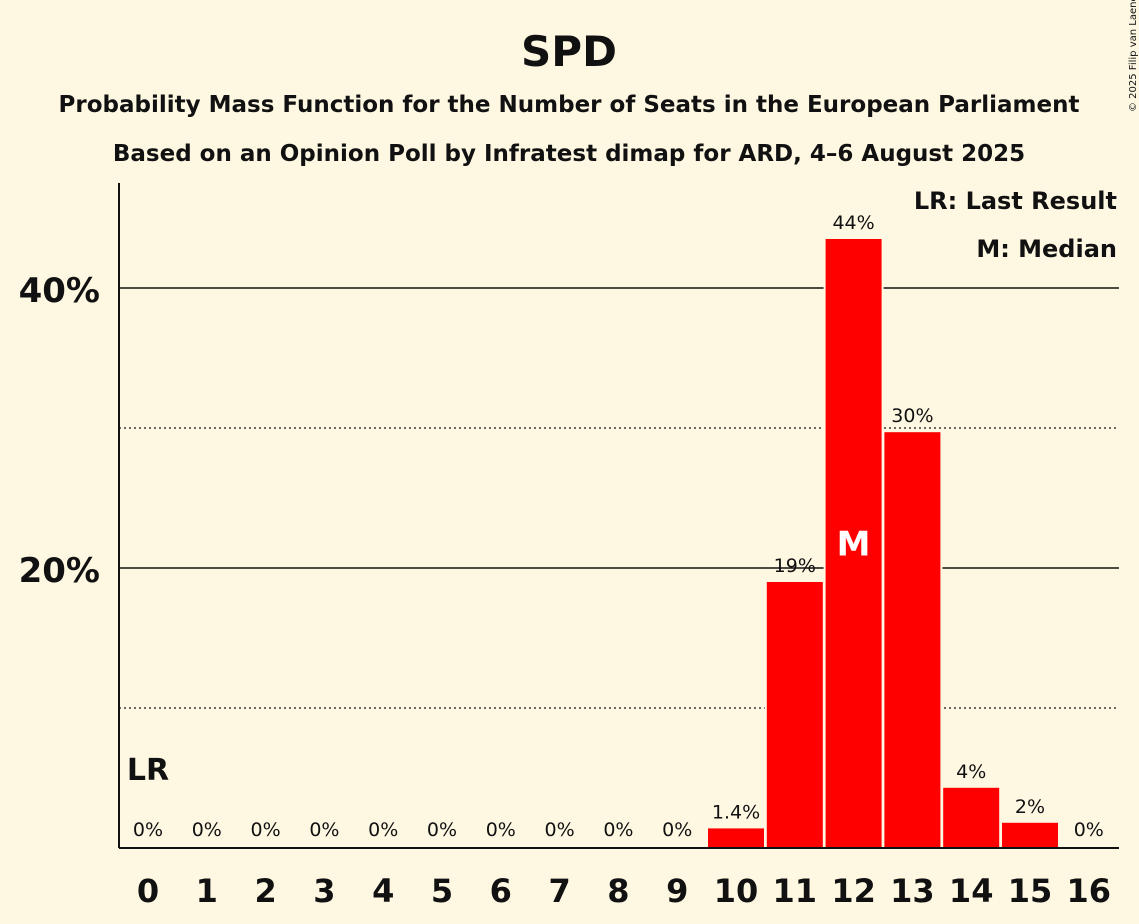  What do you see at coordinates (501, 891) in the screenshot?
I see `x-tick-label: 6` at bounding box center [501, 891].